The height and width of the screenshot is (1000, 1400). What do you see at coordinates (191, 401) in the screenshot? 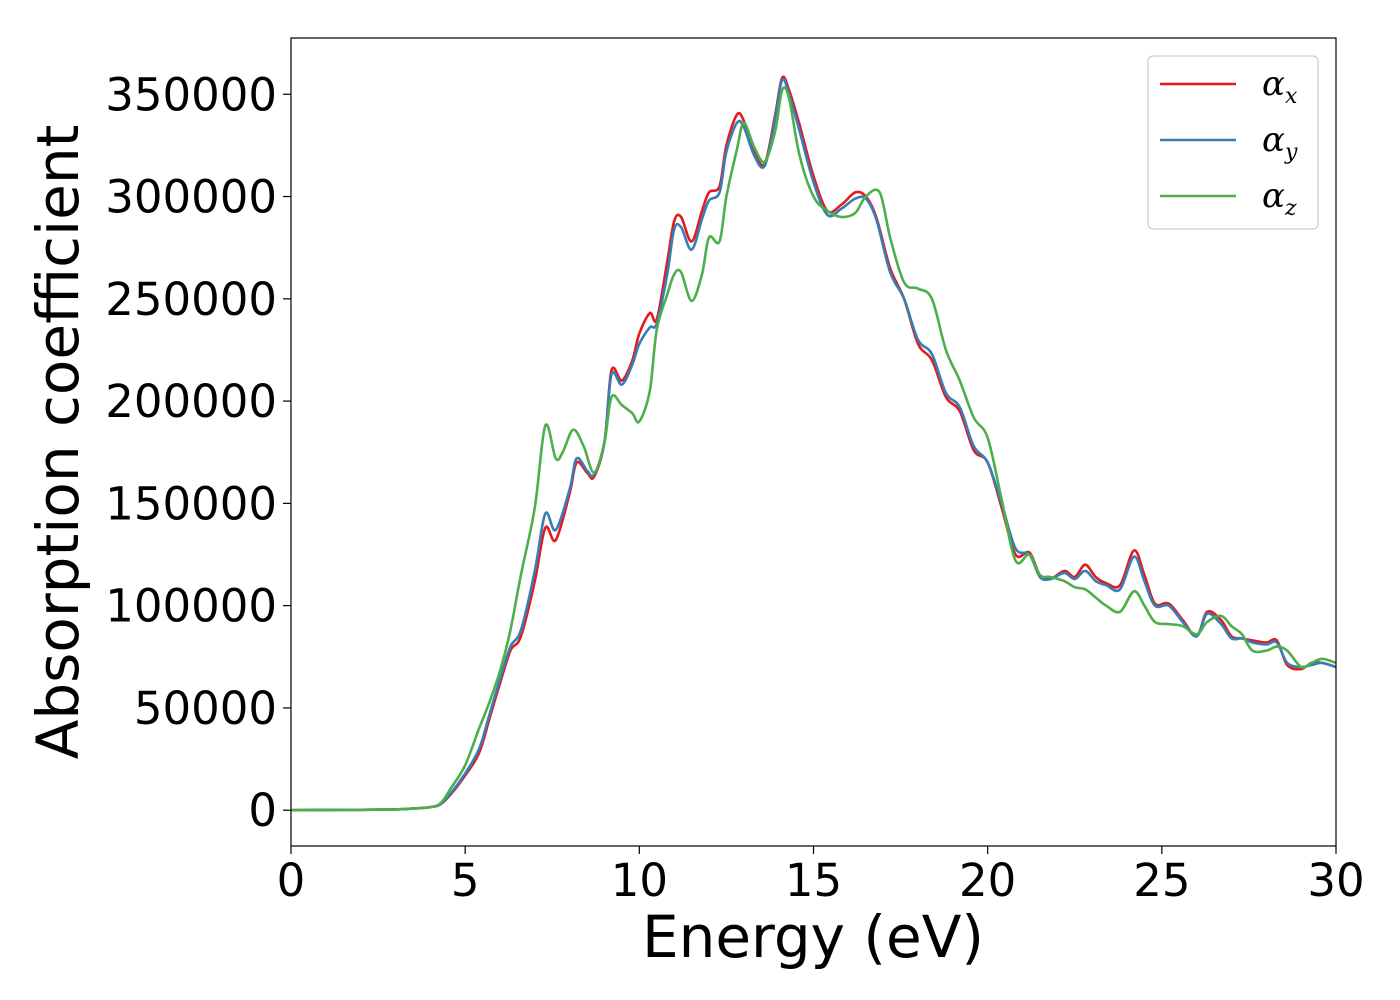
I see `y-tick-label: 200000` at bounding box center [191, 401].